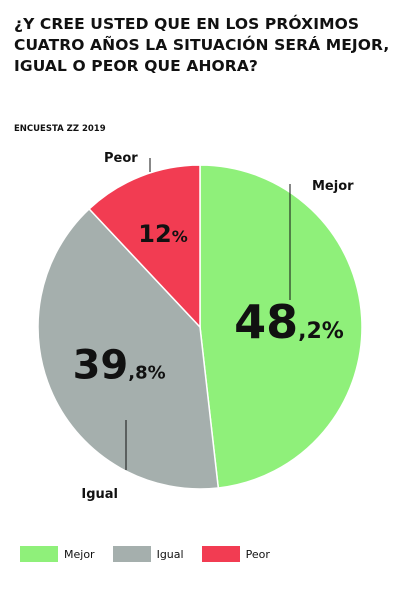 The height and width of the screenshot is (600, 404). Describe the element at coordinates (170, 554) in the screenshot. I see `legend-label-igual: Igual` at that location.